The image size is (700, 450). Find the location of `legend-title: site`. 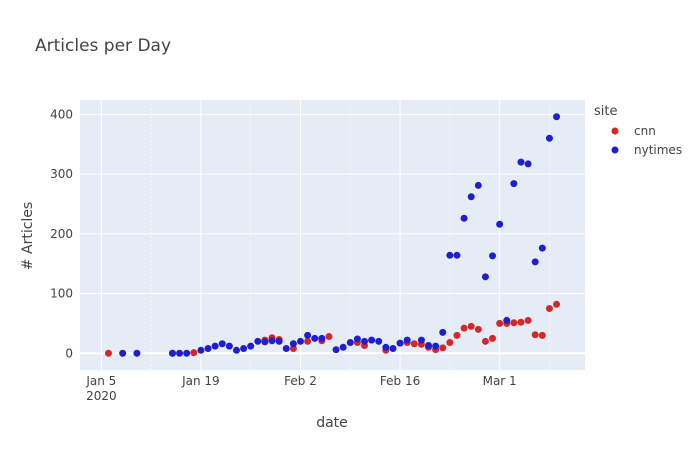

legend-title: site is located at coordinates (605, 111).